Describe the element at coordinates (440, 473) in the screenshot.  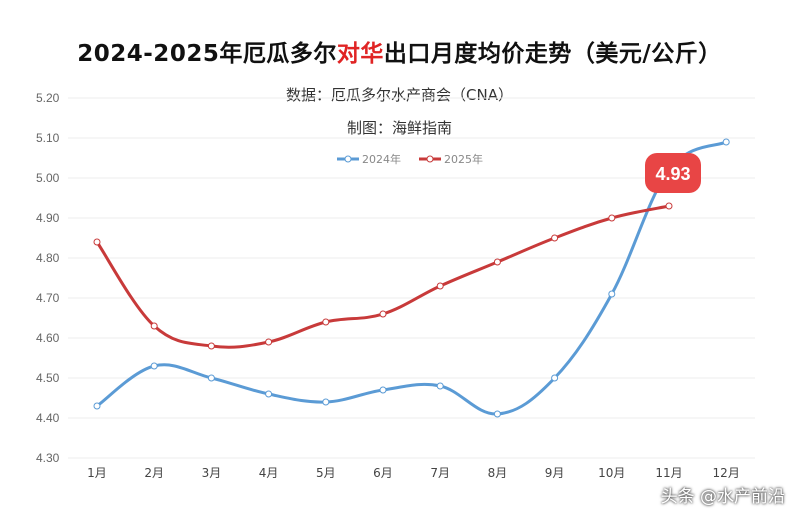
I see `x-tick-label: 7月` at that location.